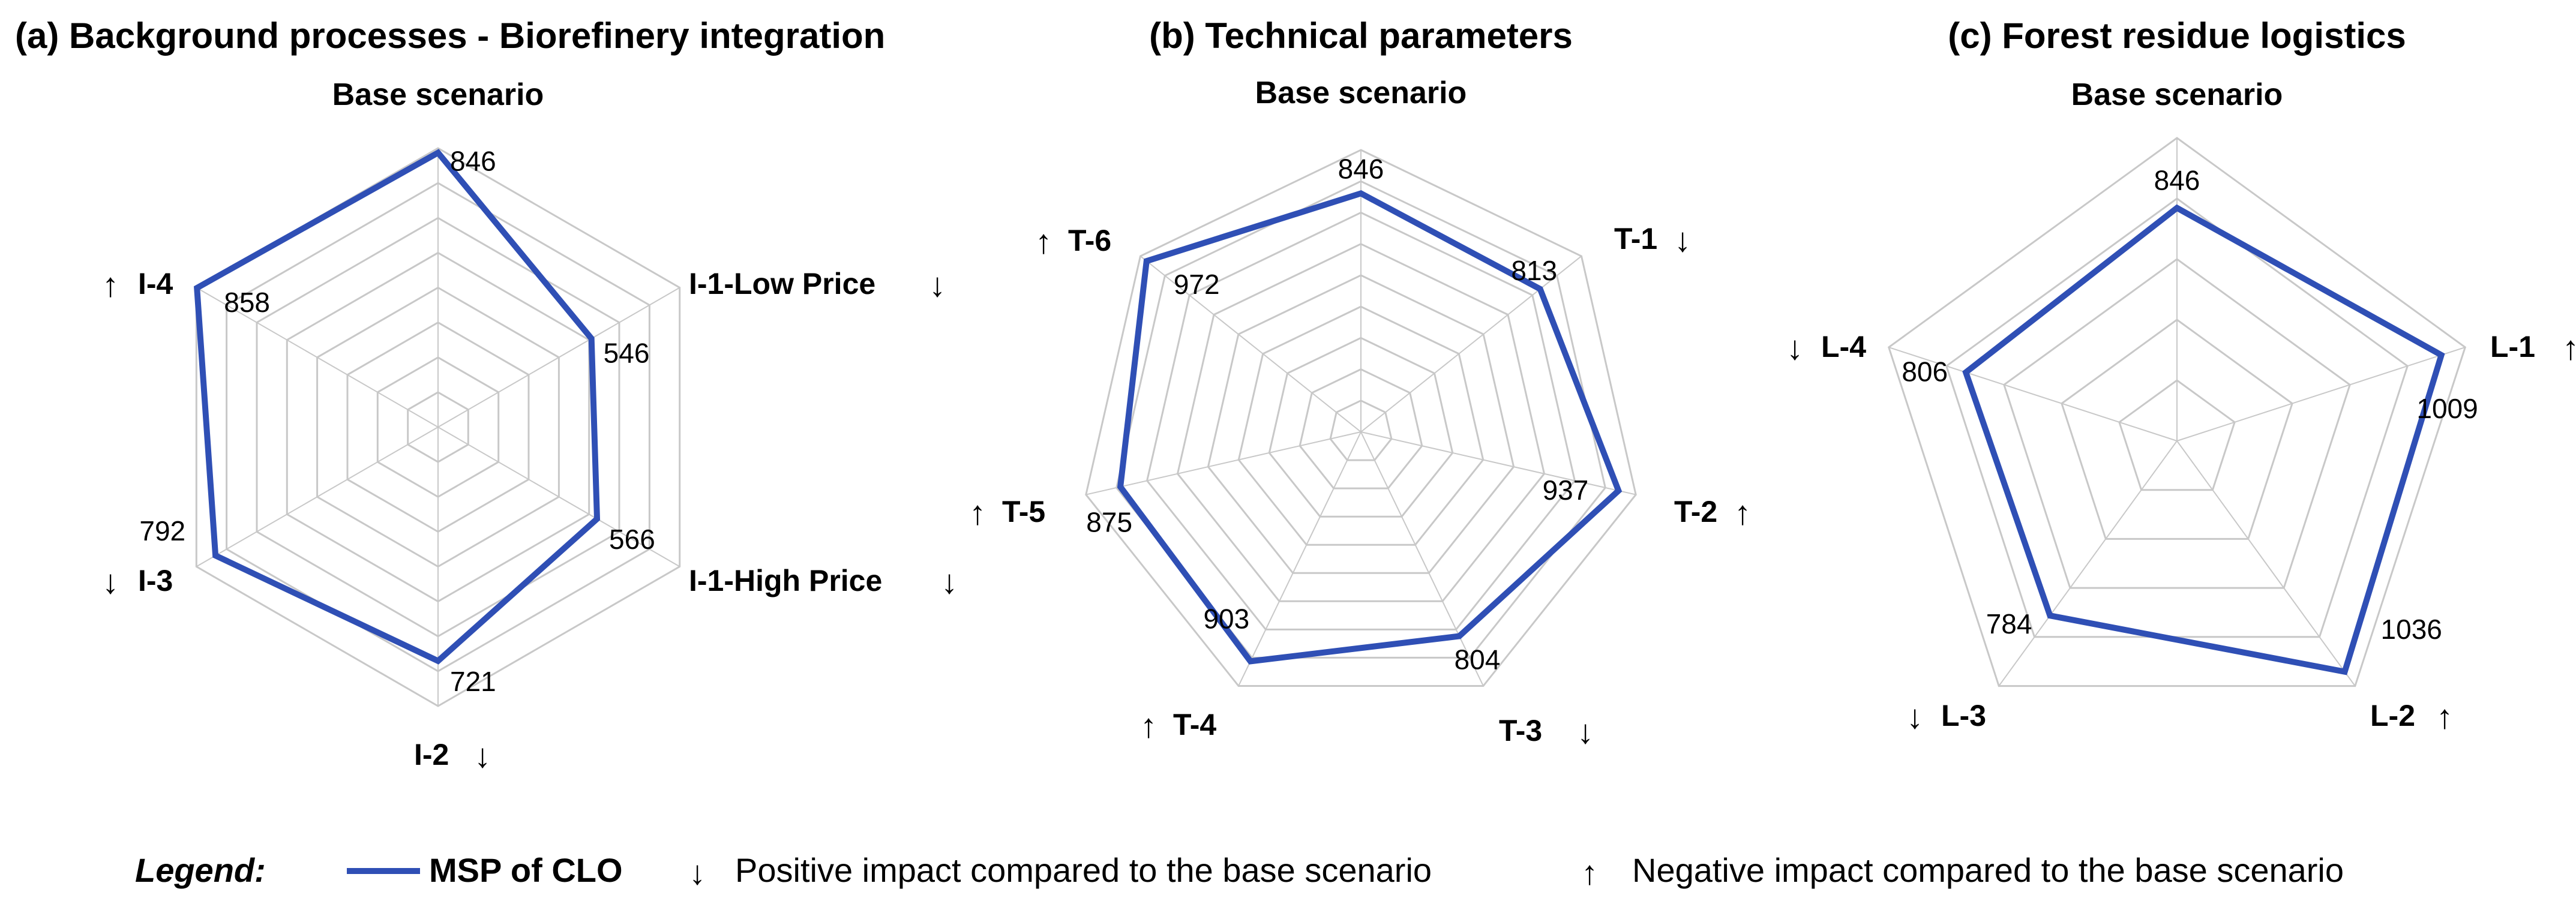  Describe the element at coordinates (632, 539) in the screenshot. I see `data-value-label: 566` at that location.